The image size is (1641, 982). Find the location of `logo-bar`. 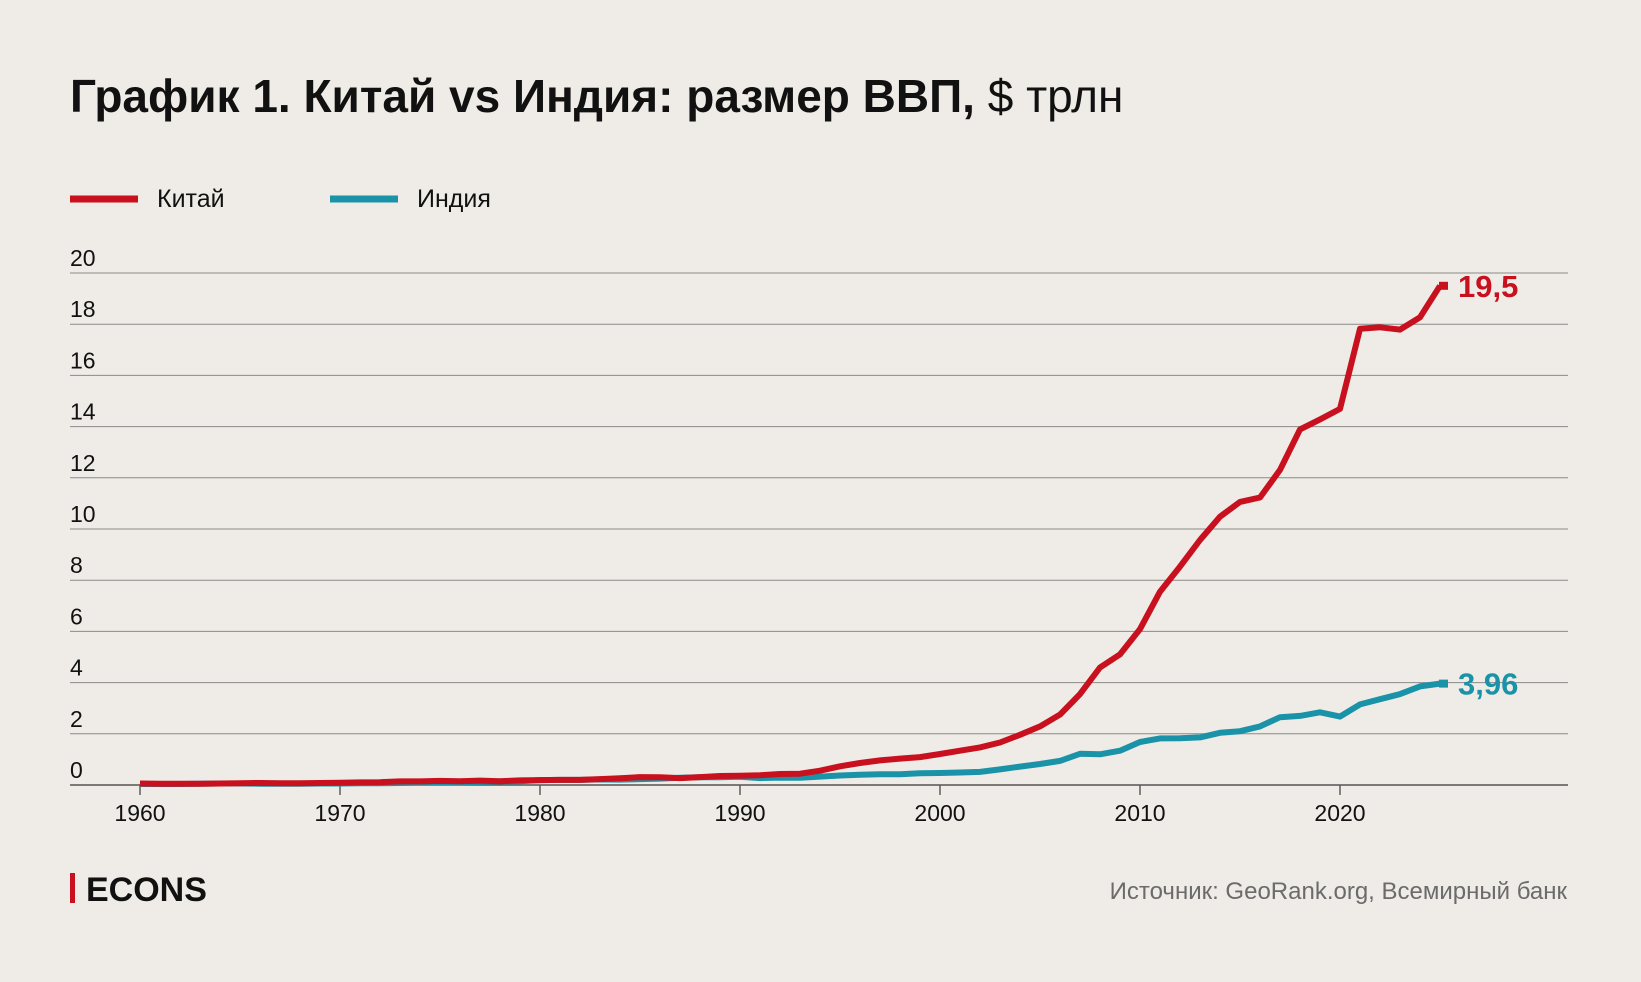

logo-bar is located at coordinates (72, 888).